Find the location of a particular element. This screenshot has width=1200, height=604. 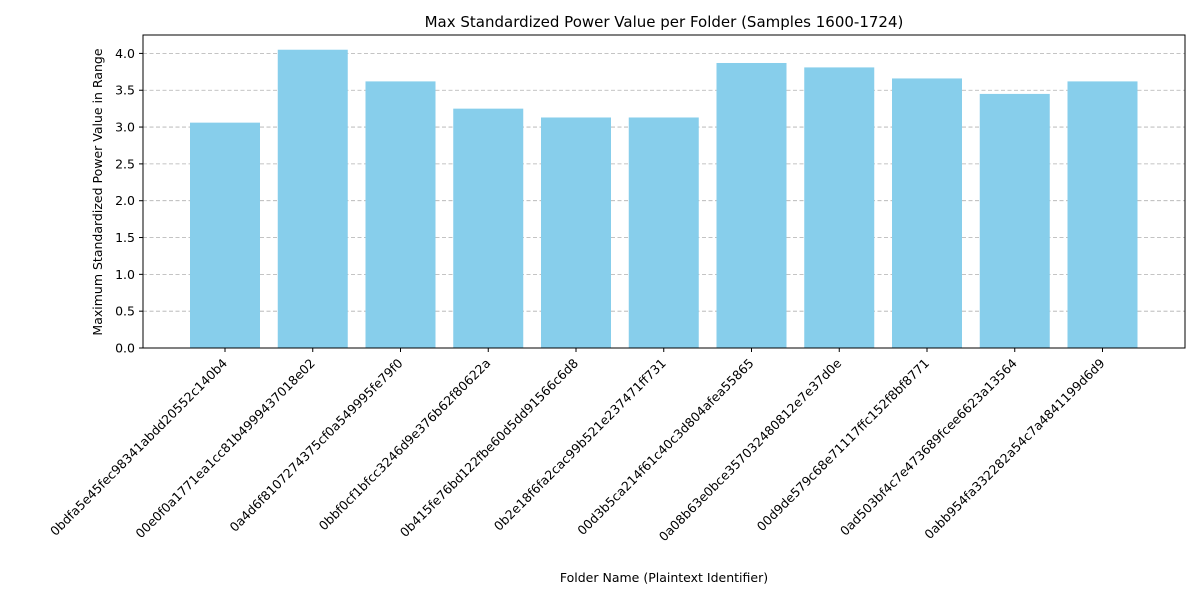

x-tick-label: 0b2e18f6fa2cac99b521e237471ff731 is located at coordinates (580, 445).